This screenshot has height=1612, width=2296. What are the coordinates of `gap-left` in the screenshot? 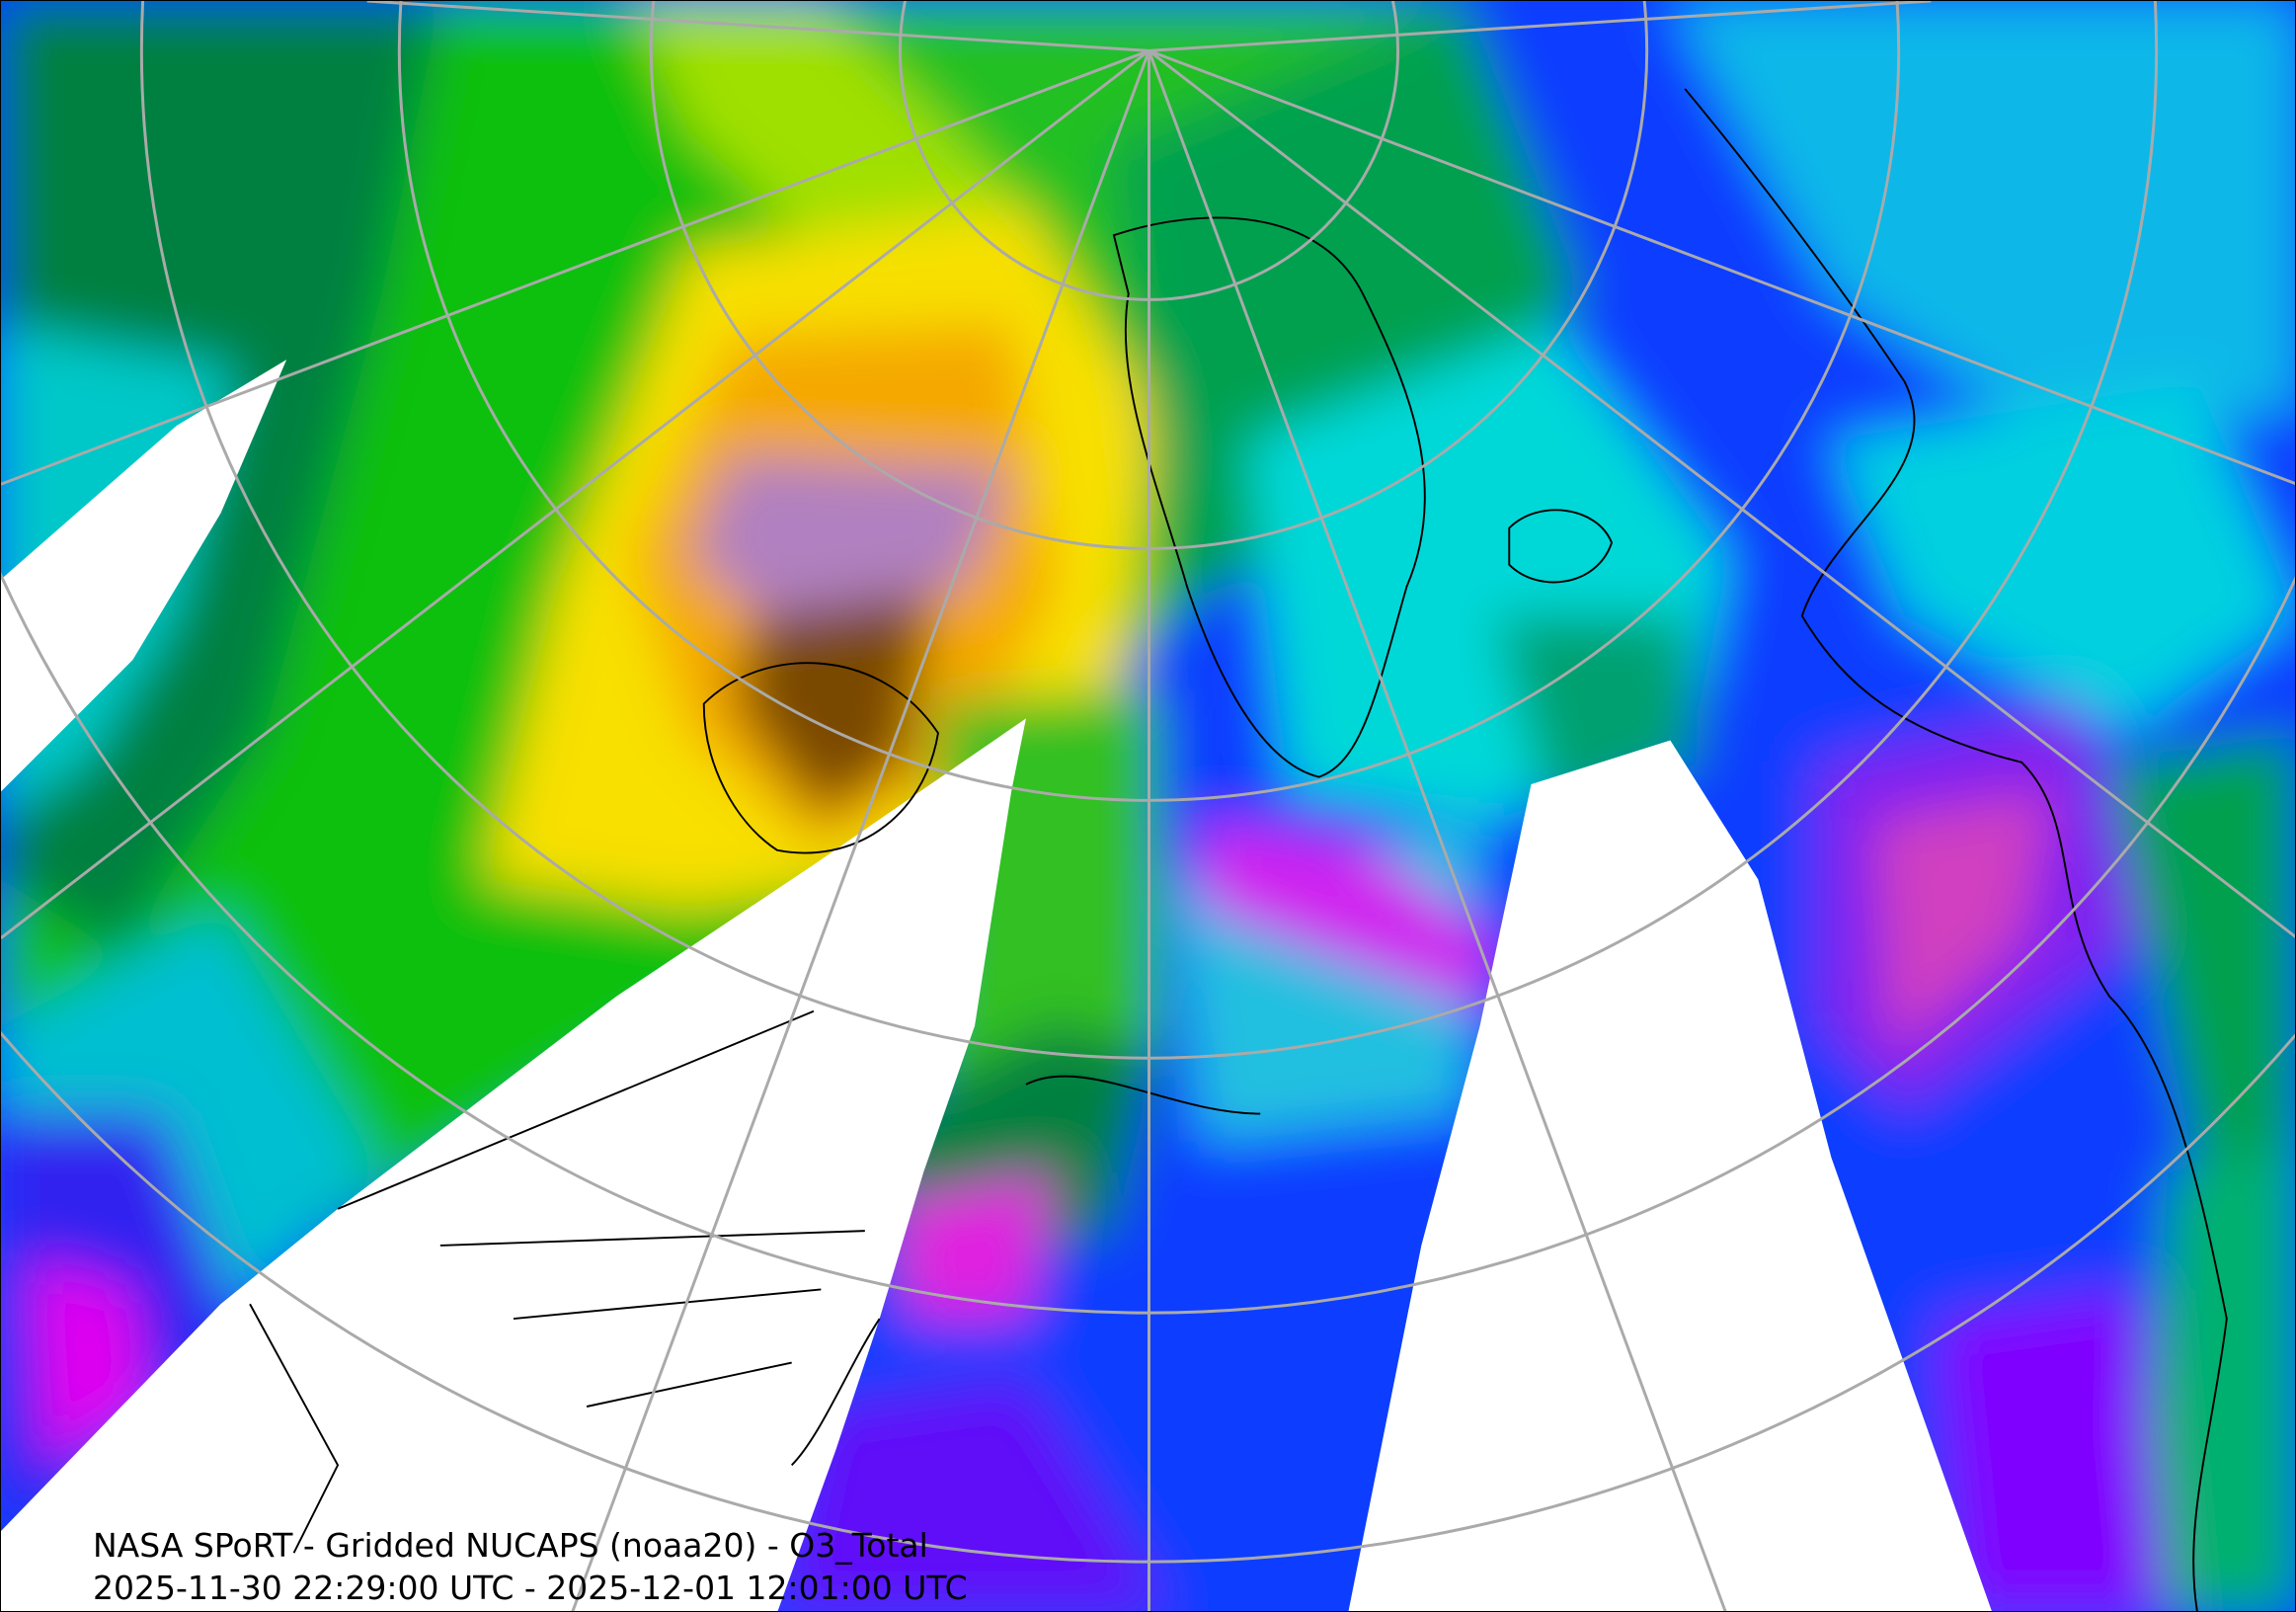 It's located at (144, 576).